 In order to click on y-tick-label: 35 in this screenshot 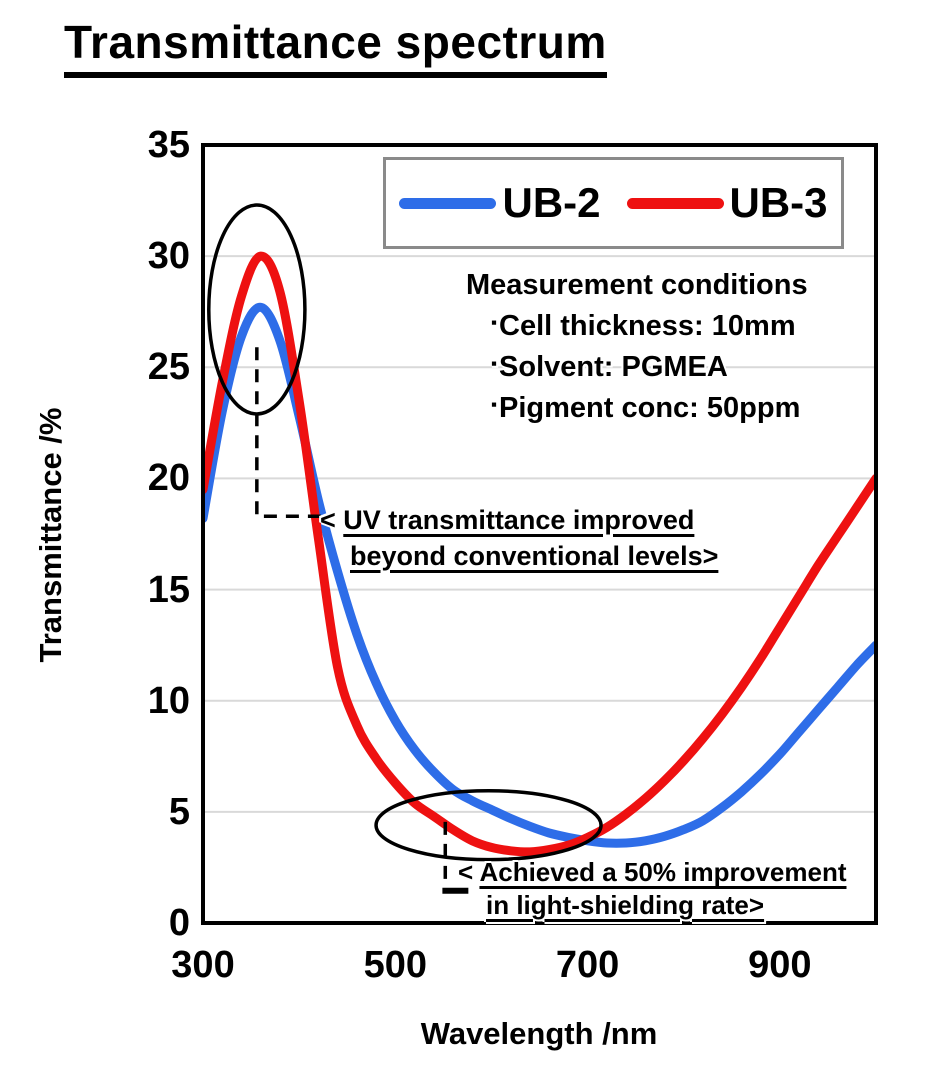, I will do `click(168, 145)`.